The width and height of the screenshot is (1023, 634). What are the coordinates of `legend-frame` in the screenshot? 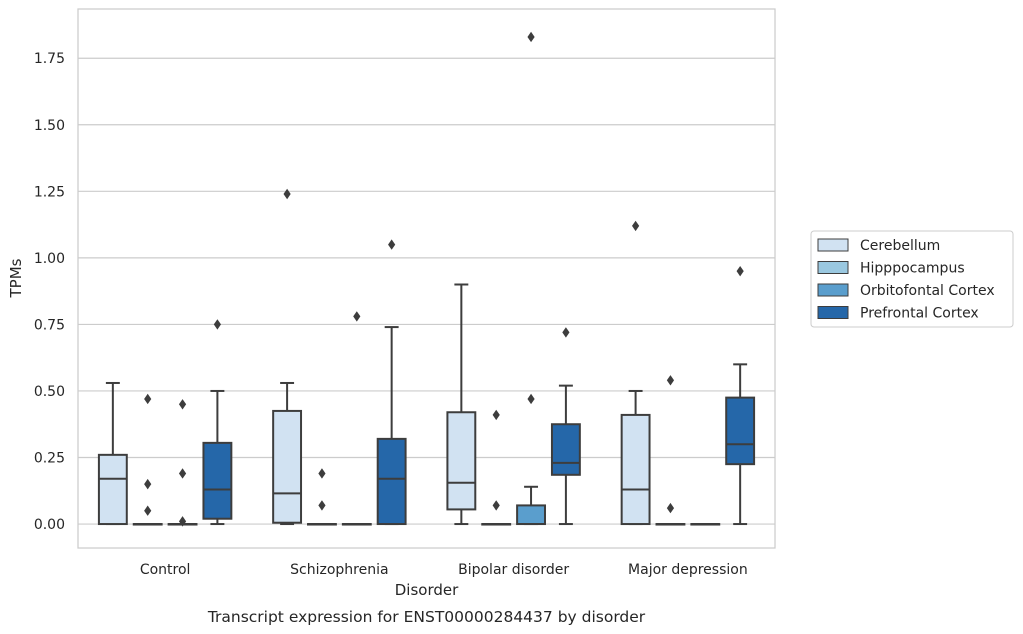 It's located at (912, 279).